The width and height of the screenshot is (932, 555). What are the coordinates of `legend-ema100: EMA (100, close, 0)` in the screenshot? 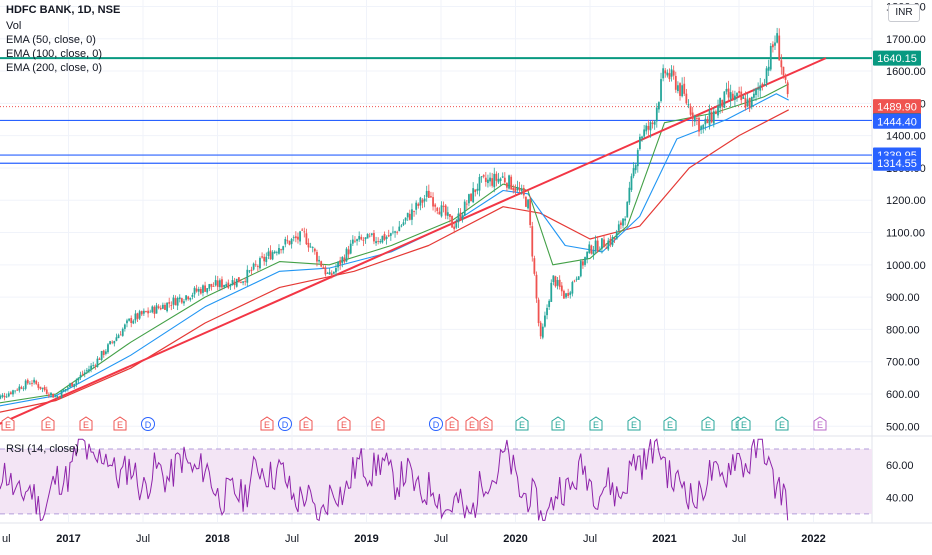 It's located at (54, 54).